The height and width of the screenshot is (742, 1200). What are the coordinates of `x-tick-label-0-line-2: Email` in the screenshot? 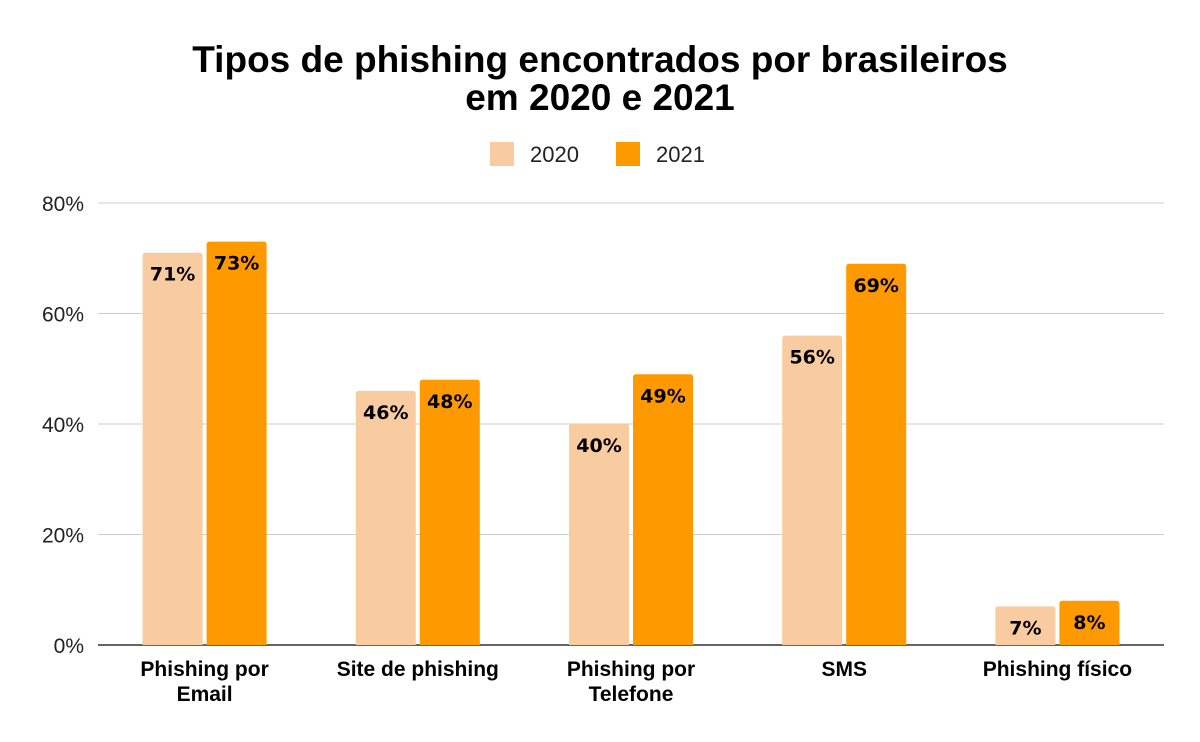 It's located at (205, 694).